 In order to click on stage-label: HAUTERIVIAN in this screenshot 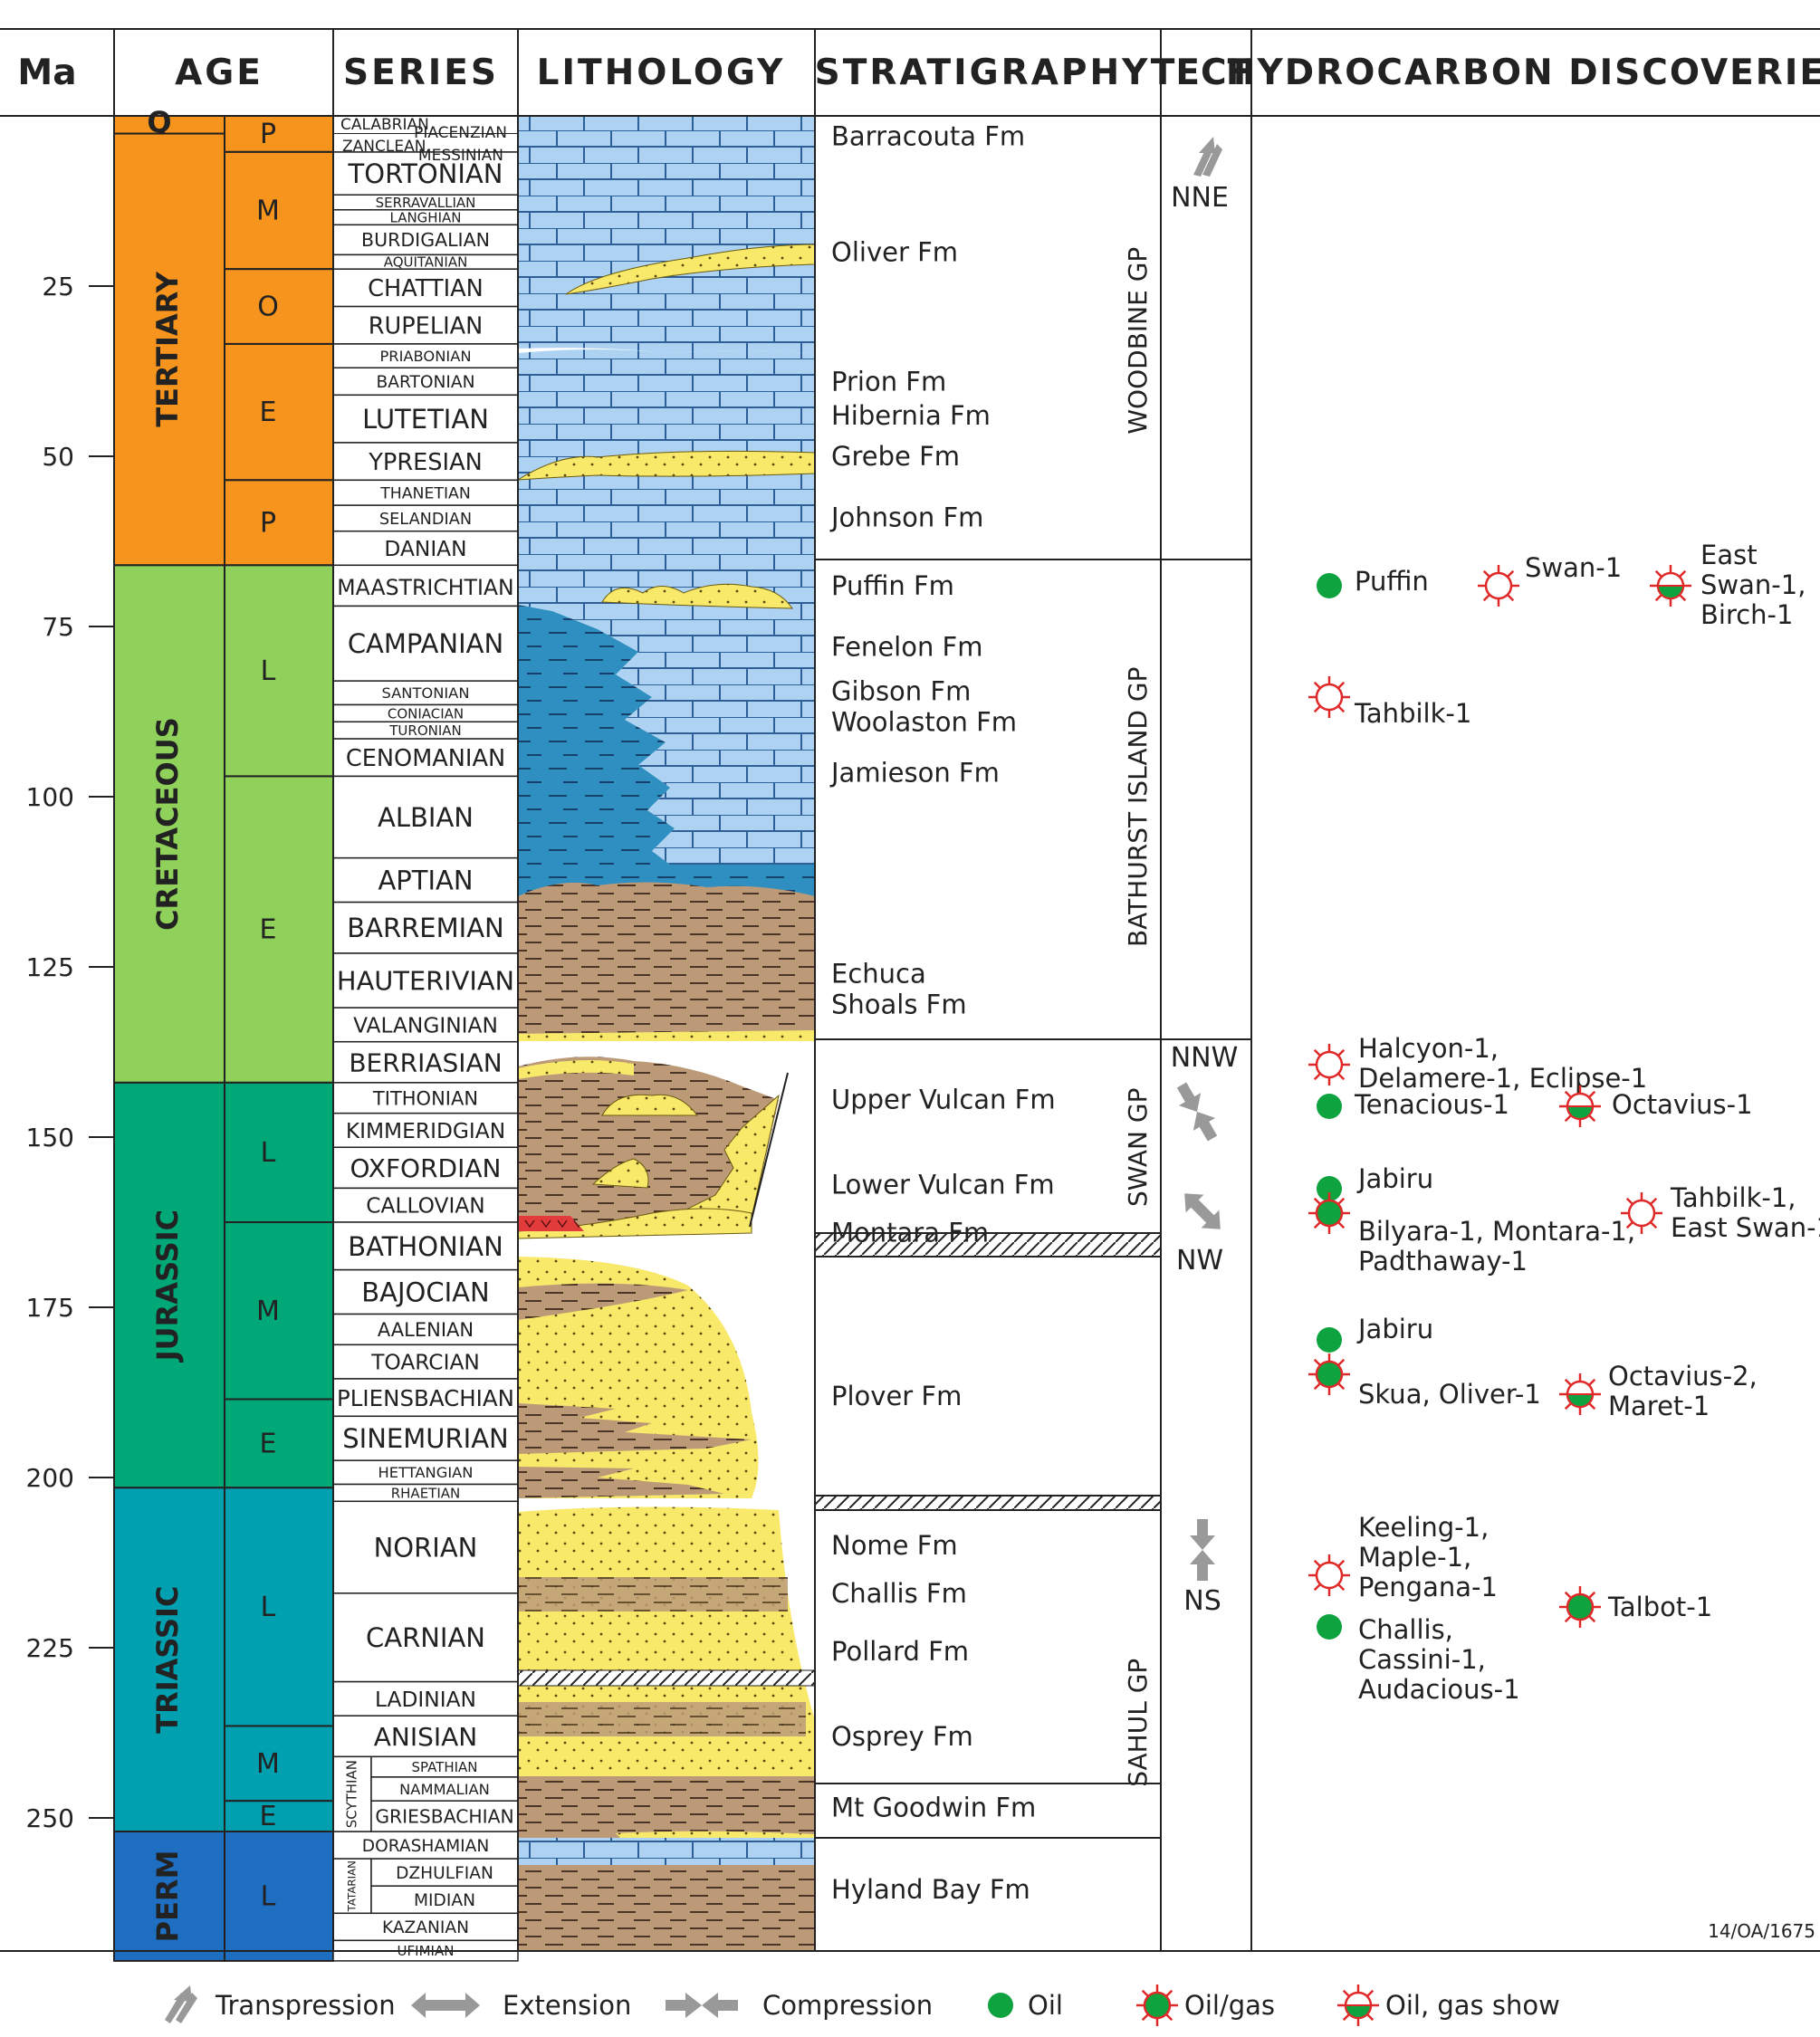, I will do `click(425, 981)`.